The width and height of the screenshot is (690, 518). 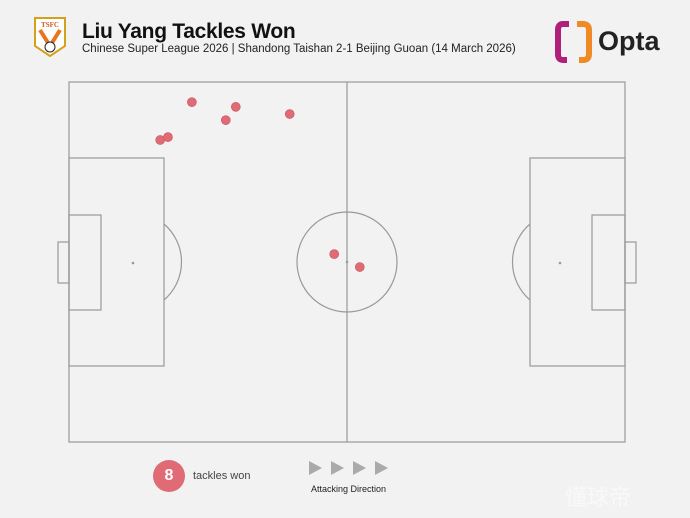 What do you see at coordinates (85, 262) in the screenshot?
I see `left-six-yard-box` at bounding box center [85, 262].